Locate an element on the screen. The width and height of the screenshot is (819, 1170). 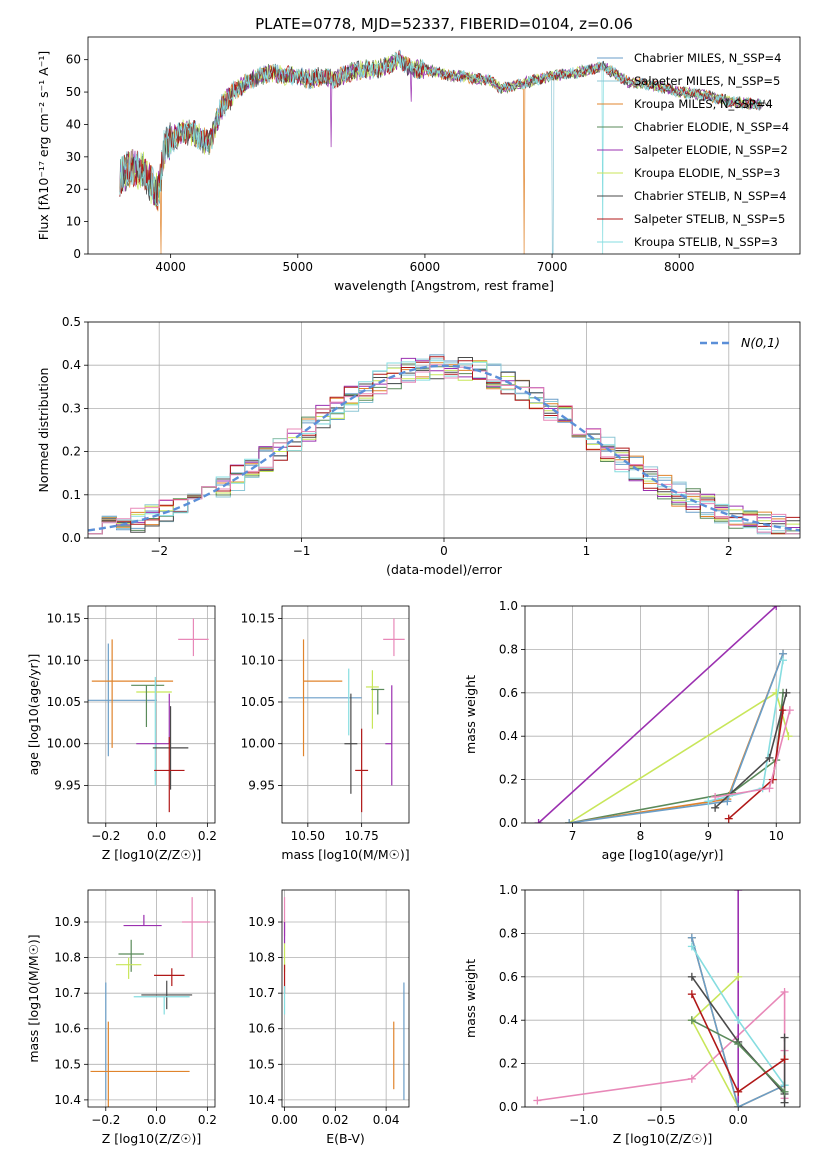
y-tick-label: 10.6 is located at coordinates (67, 1029).